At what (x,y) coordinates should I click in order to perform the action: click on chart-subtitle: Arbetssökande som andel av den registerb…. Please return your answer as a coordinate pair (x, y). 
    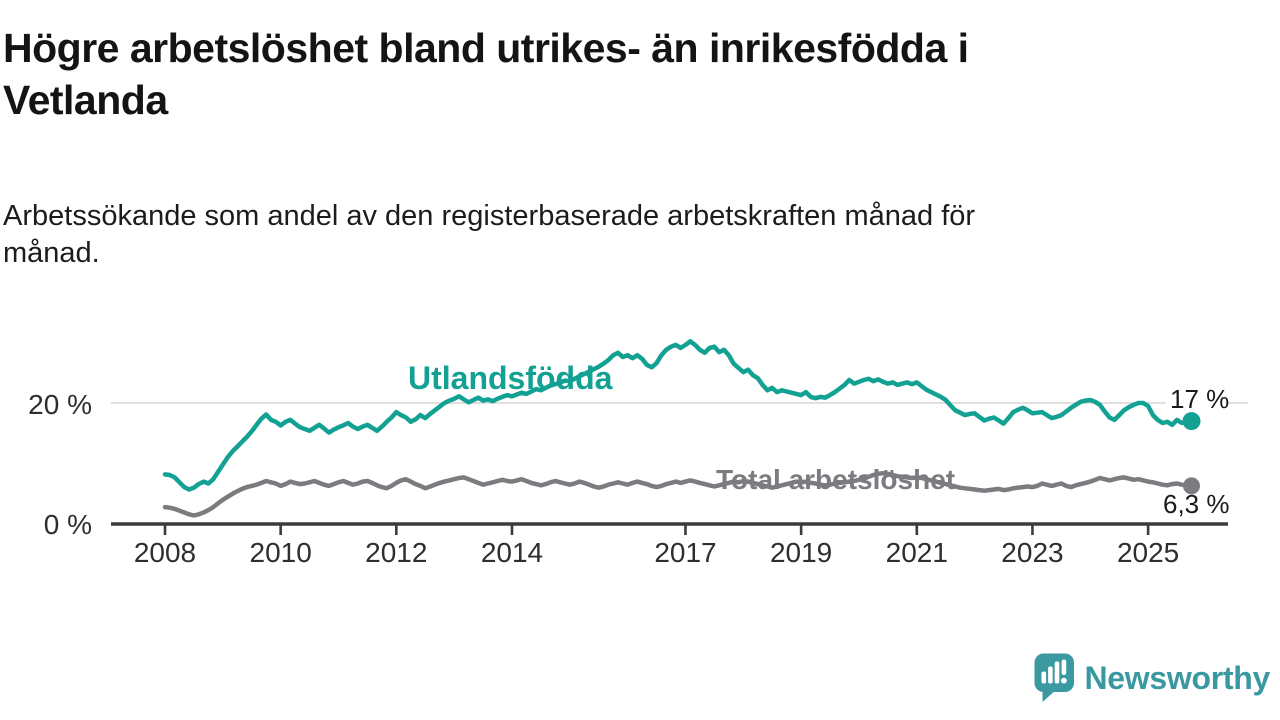
    Looking at the image, I should click on (603, 235).